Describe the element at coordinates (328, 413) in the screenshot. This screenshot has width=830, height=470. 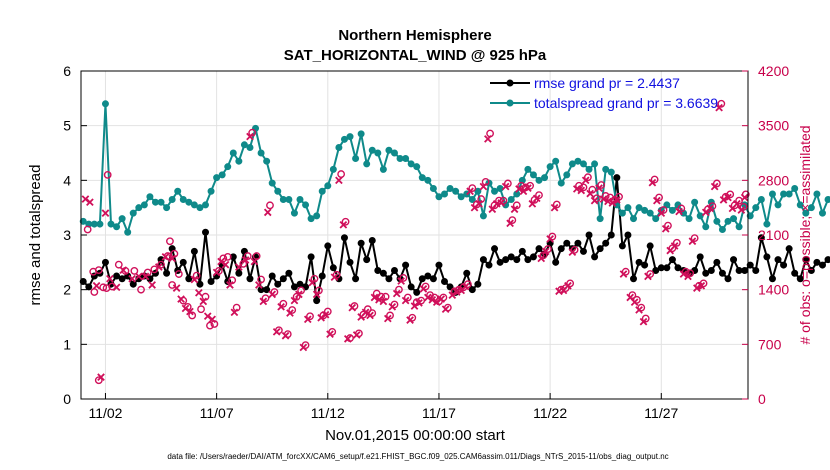
I see `x-tick-label: 11/12` at that location.